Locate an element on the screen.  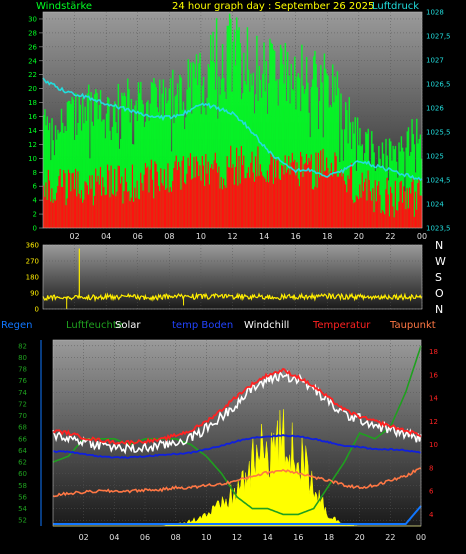
temp-y-tick: 4 is located at coordinates (431, 515).